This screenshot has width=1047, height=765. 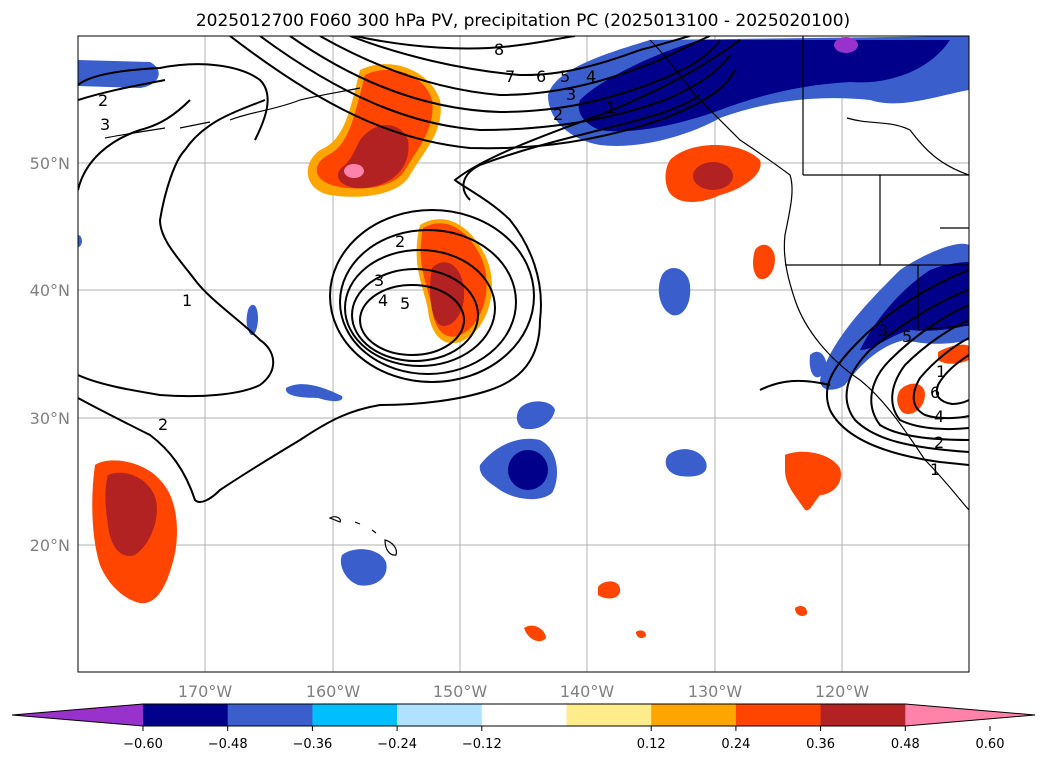 What do you see at coordinates (460, 691) in the screenshot?
I see `lon-tick-label: 150°W` at bounding box center [460, 691].